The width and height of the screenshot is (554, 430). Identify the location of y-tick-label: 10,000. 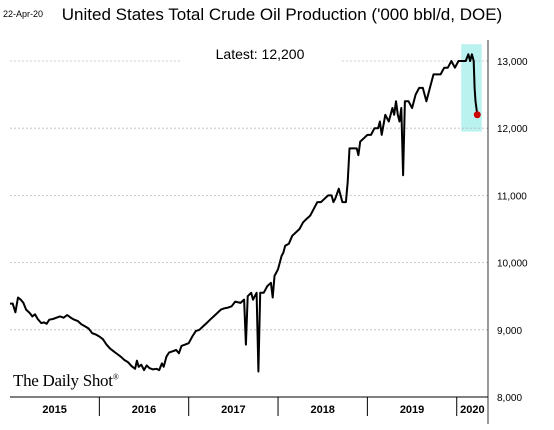
(512, 264).